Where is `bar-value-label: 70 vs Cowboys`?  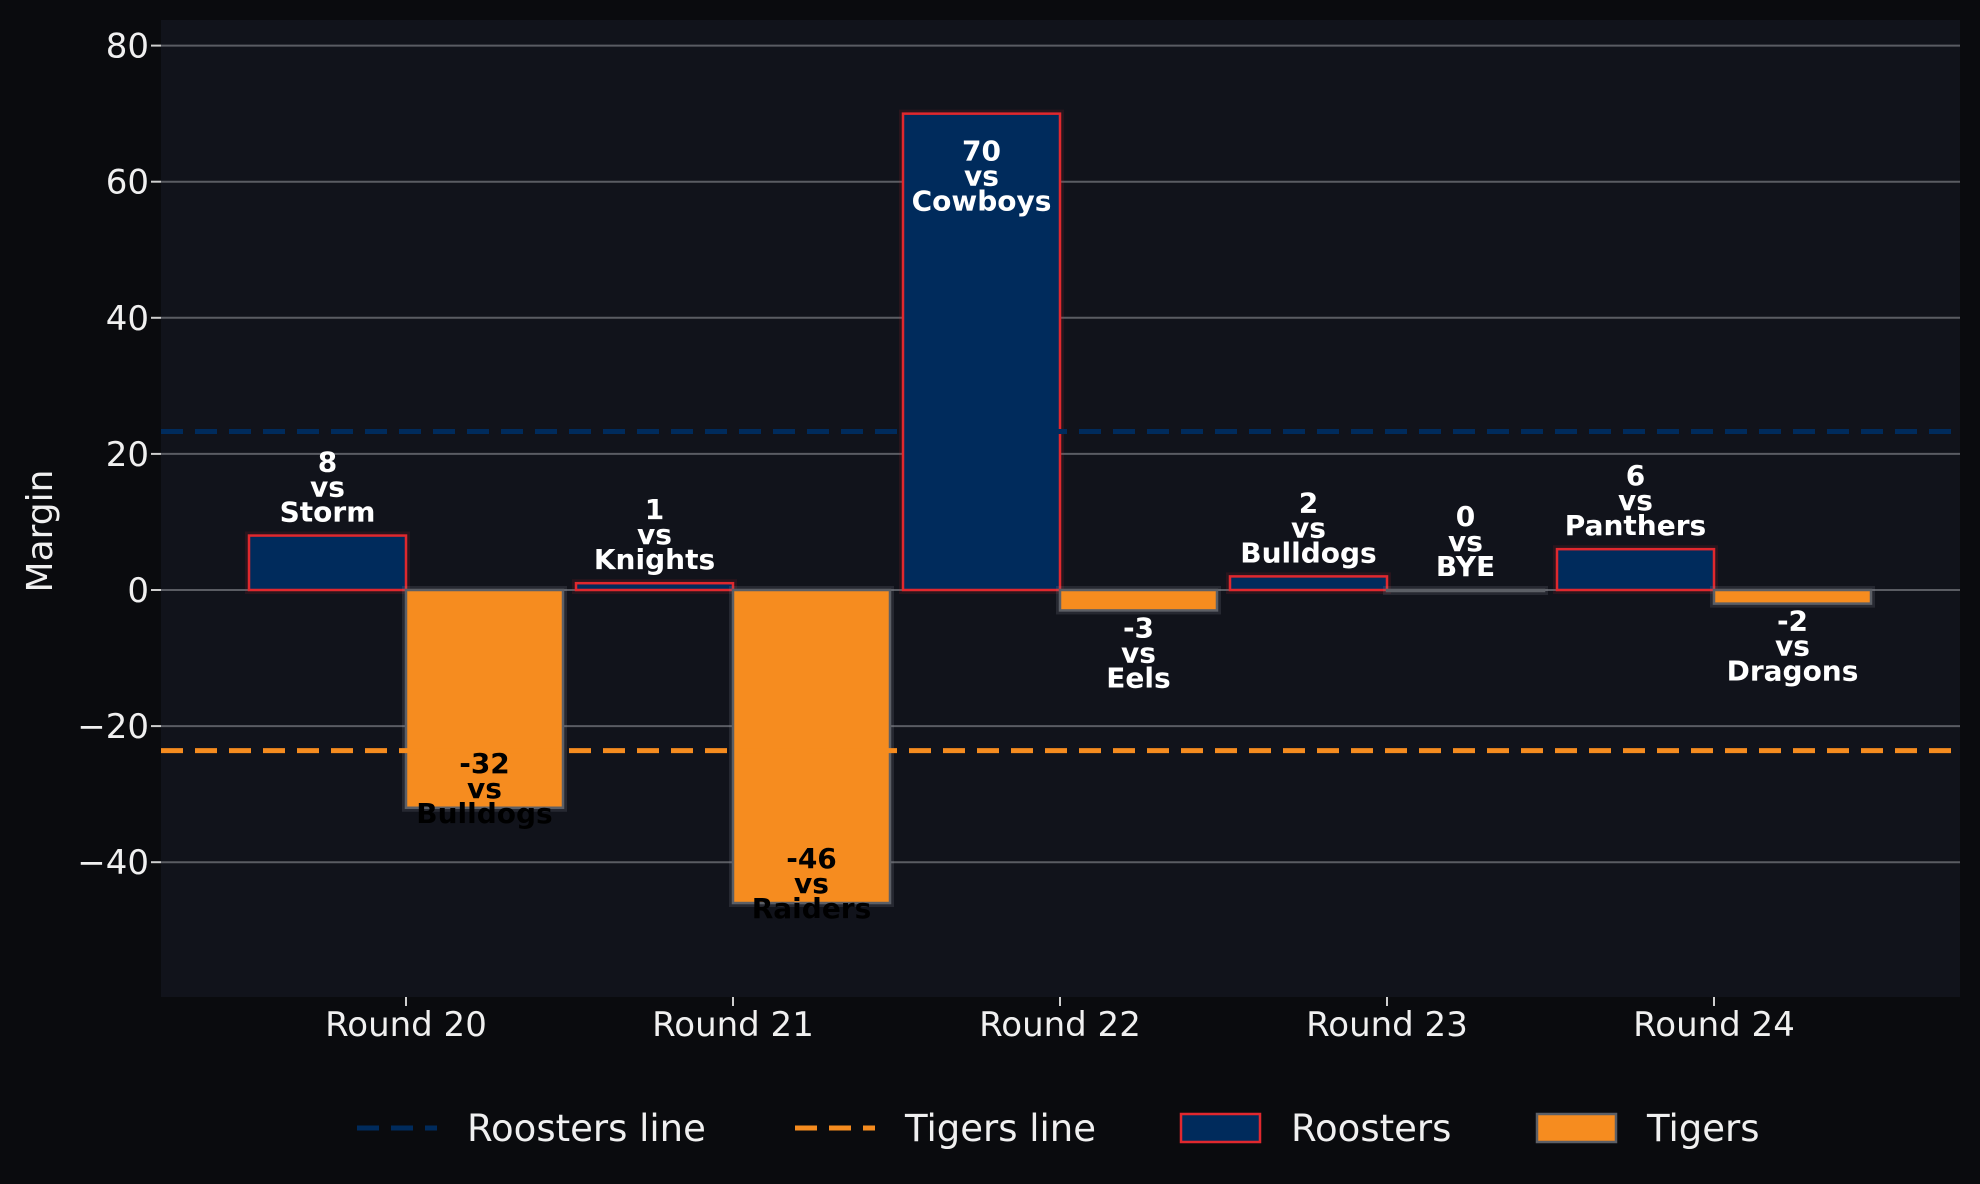 bar-value-label: 70 vs Cowboys is located at coordinates (982, 176).